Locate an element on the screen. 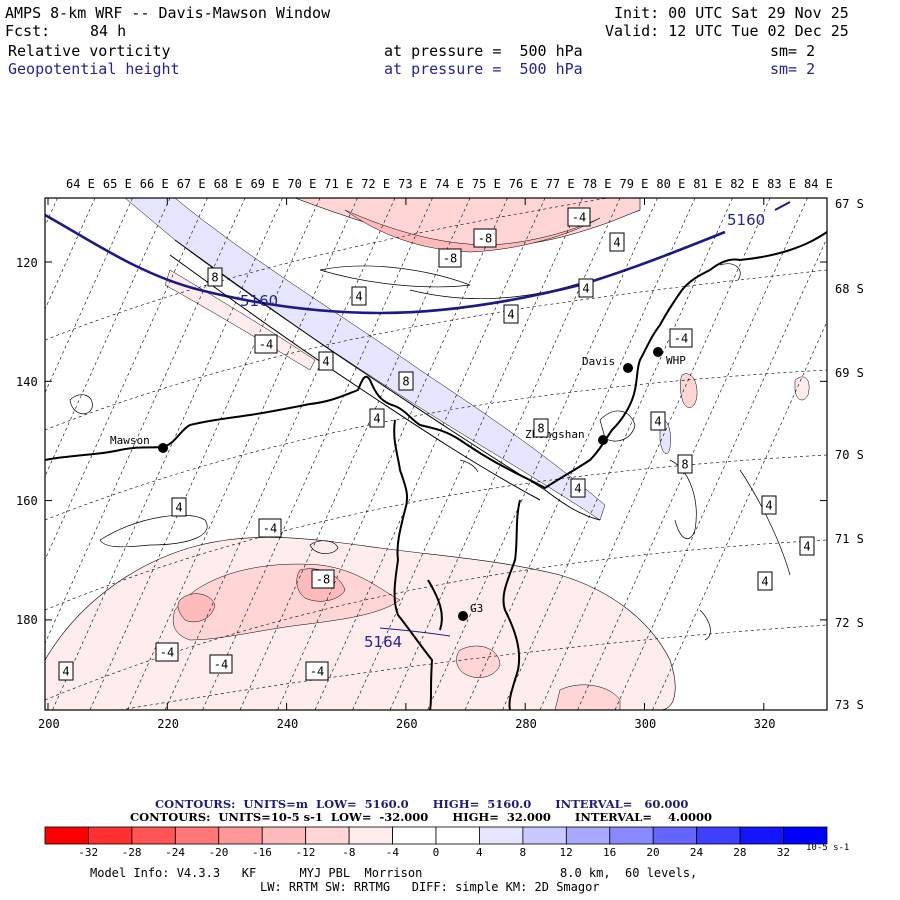  forecast-hours: 84 h is located at coordinates (108, 31).